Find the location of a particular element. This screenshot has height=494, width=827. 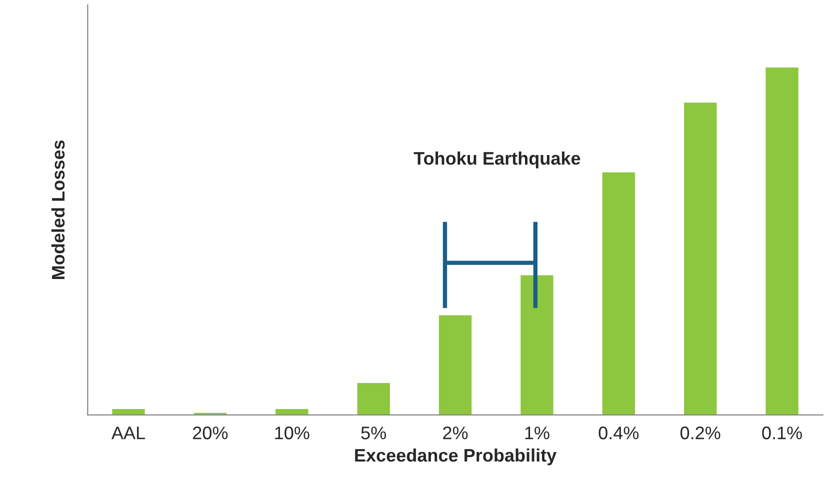

x-tick-label: 1% is located at coordinates (537, 433).